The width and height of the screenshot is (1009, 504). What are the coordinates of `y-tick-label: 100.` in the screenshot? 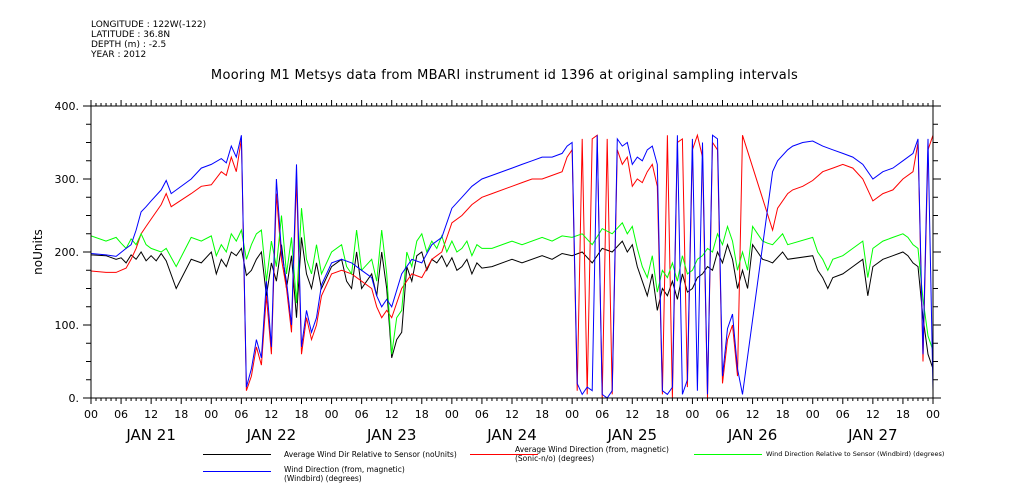 It's located at (67, 325).